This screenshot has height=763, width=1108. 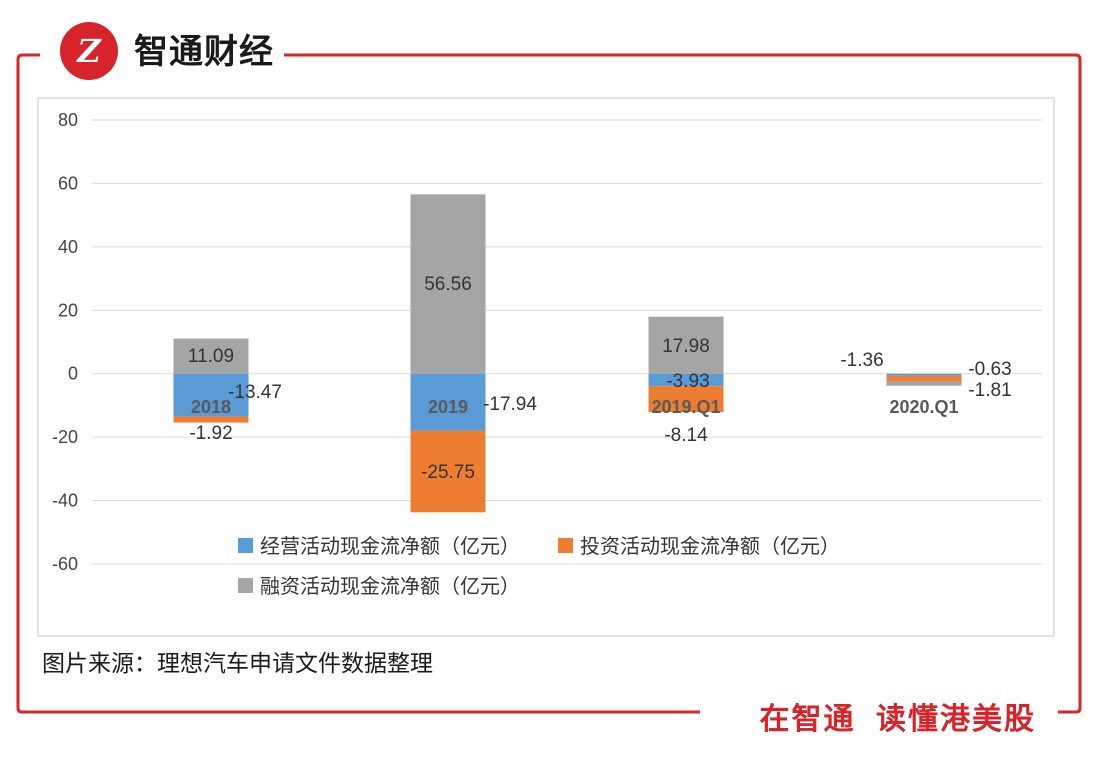 I want to click on operating-value-label: -3.93, so click(x=687, y=381).